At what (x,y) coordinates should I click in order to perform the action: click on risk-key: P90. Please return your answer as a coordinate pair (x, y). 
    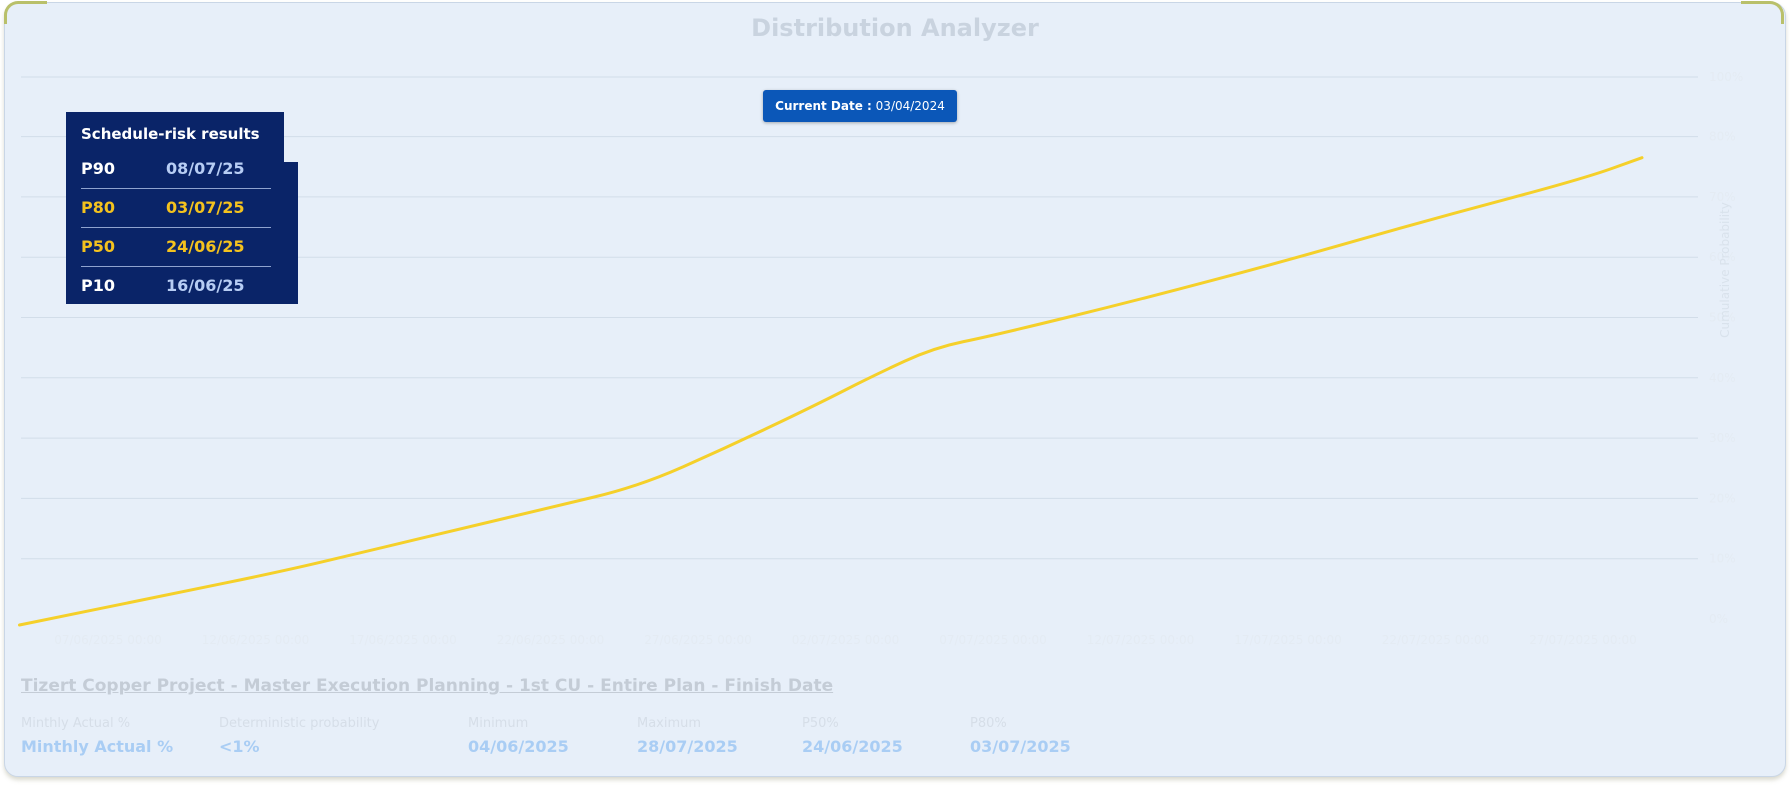
    Looking at the image, I should click on (98, 168).